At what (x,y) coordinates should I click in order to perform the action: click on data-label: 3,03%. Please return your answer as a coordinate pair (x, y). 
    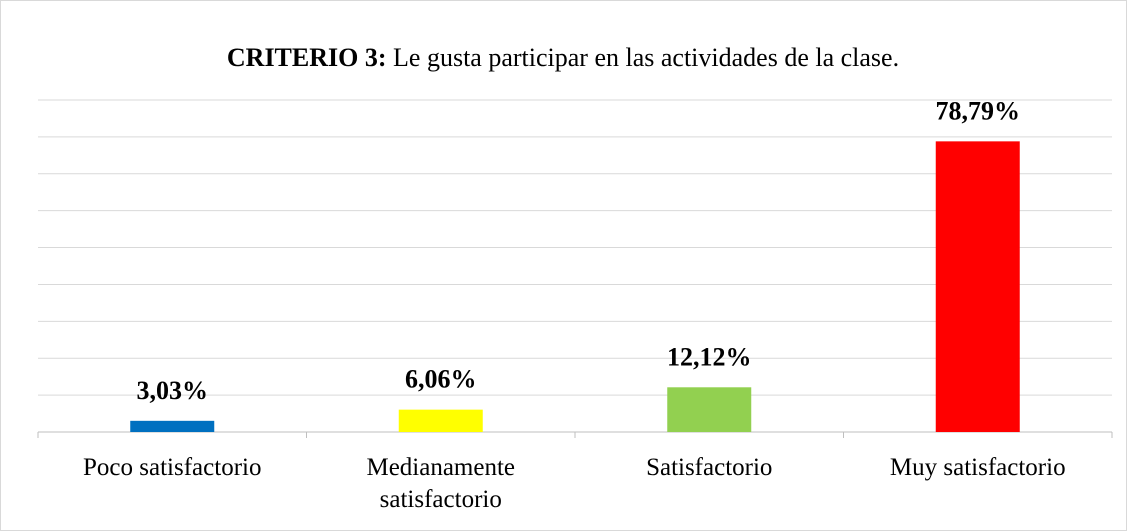
    Looking at the image, I should click on (173, 390).